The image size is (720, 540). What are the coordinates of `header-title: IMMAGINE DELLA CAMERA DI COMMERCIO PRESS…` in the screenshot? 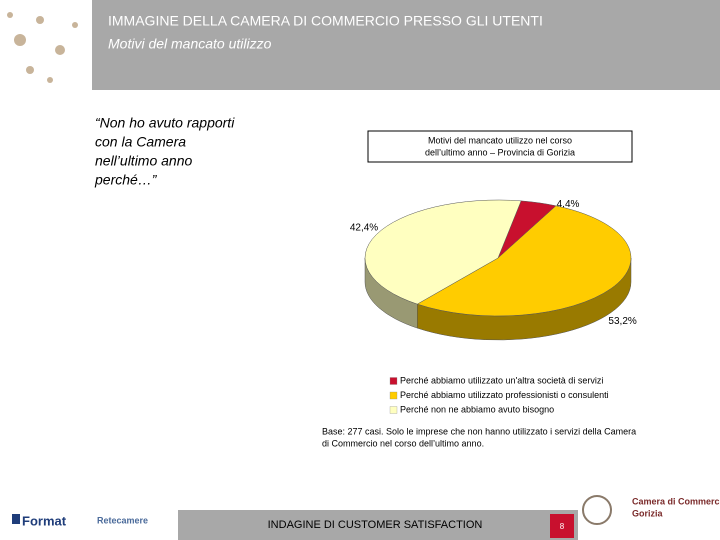 It's located at (325, 21).